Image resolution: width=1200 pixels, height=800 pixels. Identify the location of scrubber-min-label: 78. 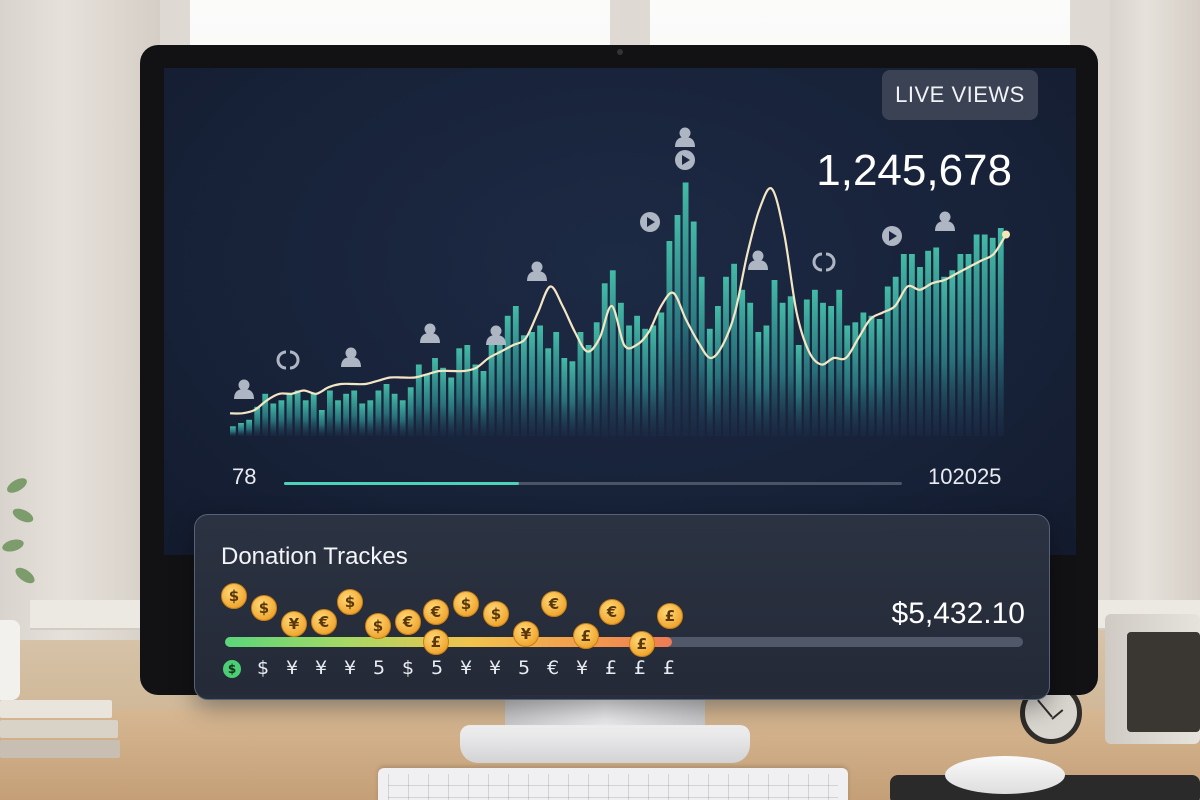
(244, 476).